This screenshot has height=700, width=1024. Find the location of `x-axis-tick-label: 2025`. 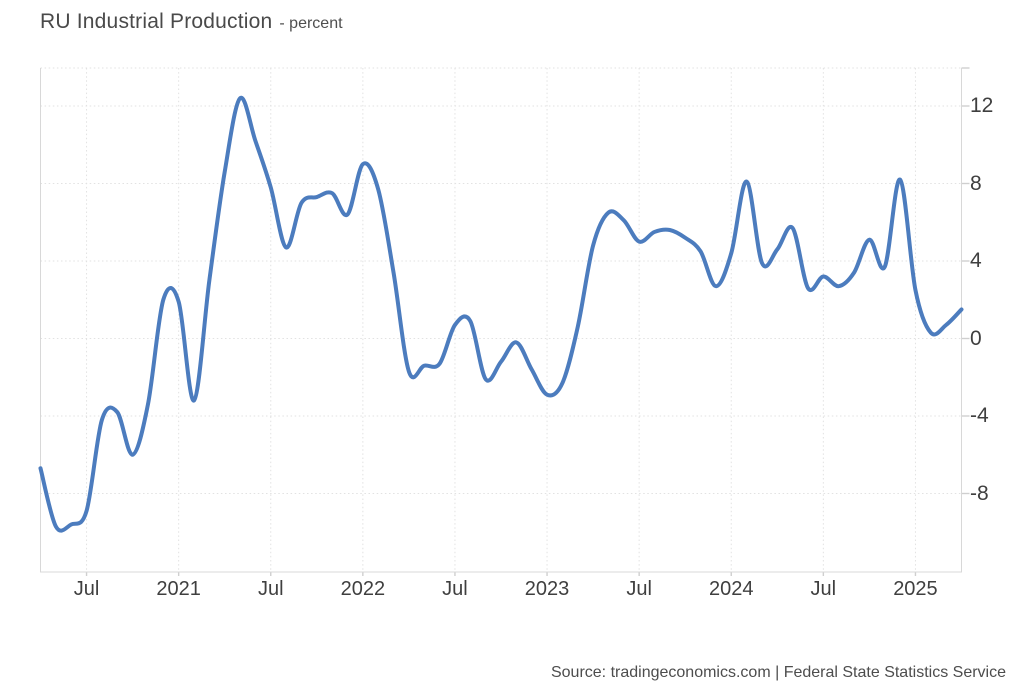

x-axis-tick-label: 2025 is located at coordinates (915, 589).